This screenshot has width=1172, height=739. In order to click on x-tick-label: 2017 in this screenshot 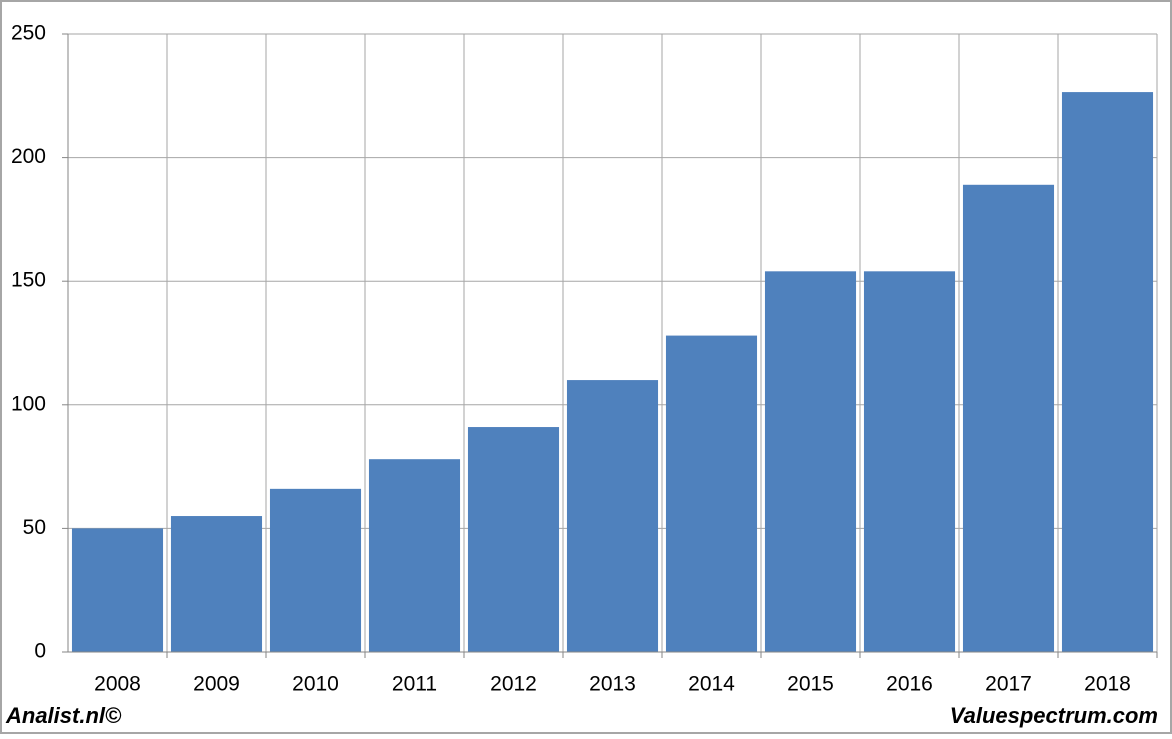, I will do `click(1008, 684)`.